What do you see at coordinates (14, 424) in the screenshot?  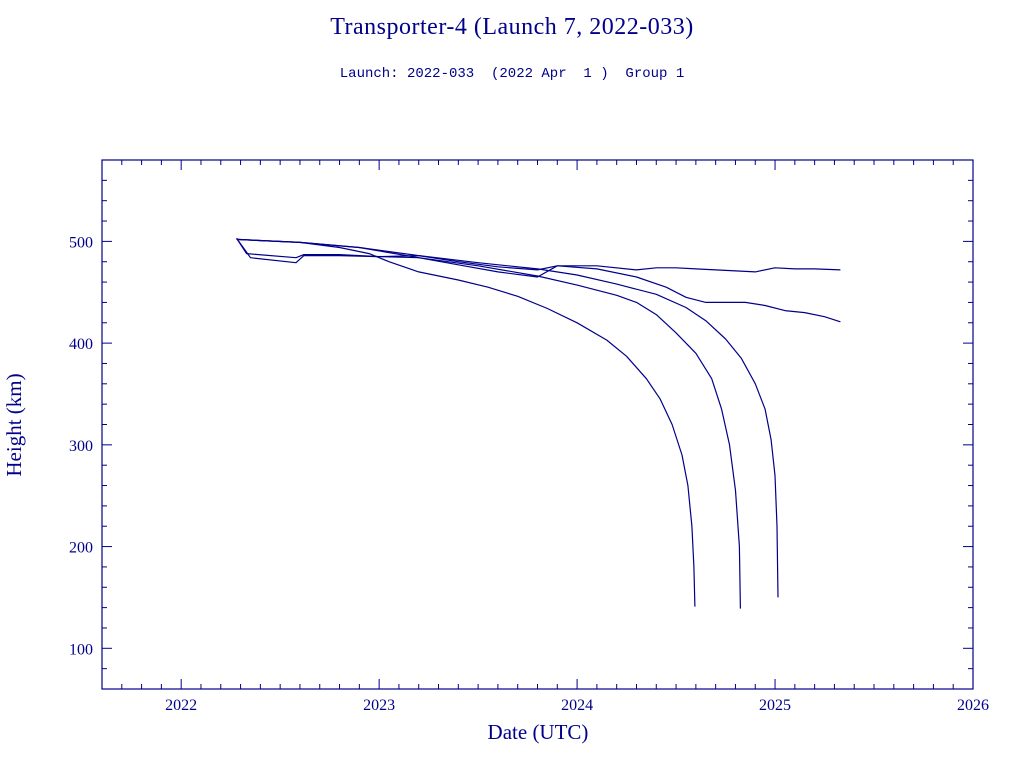 I see `y-axis-label: Height (km)` at bounding box center [14, 424].